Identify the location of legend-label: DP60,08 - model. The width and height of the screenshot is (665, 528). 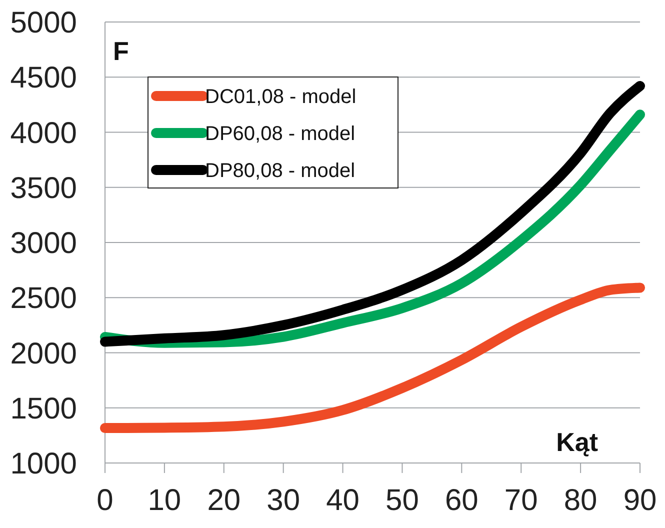
(280, 134).